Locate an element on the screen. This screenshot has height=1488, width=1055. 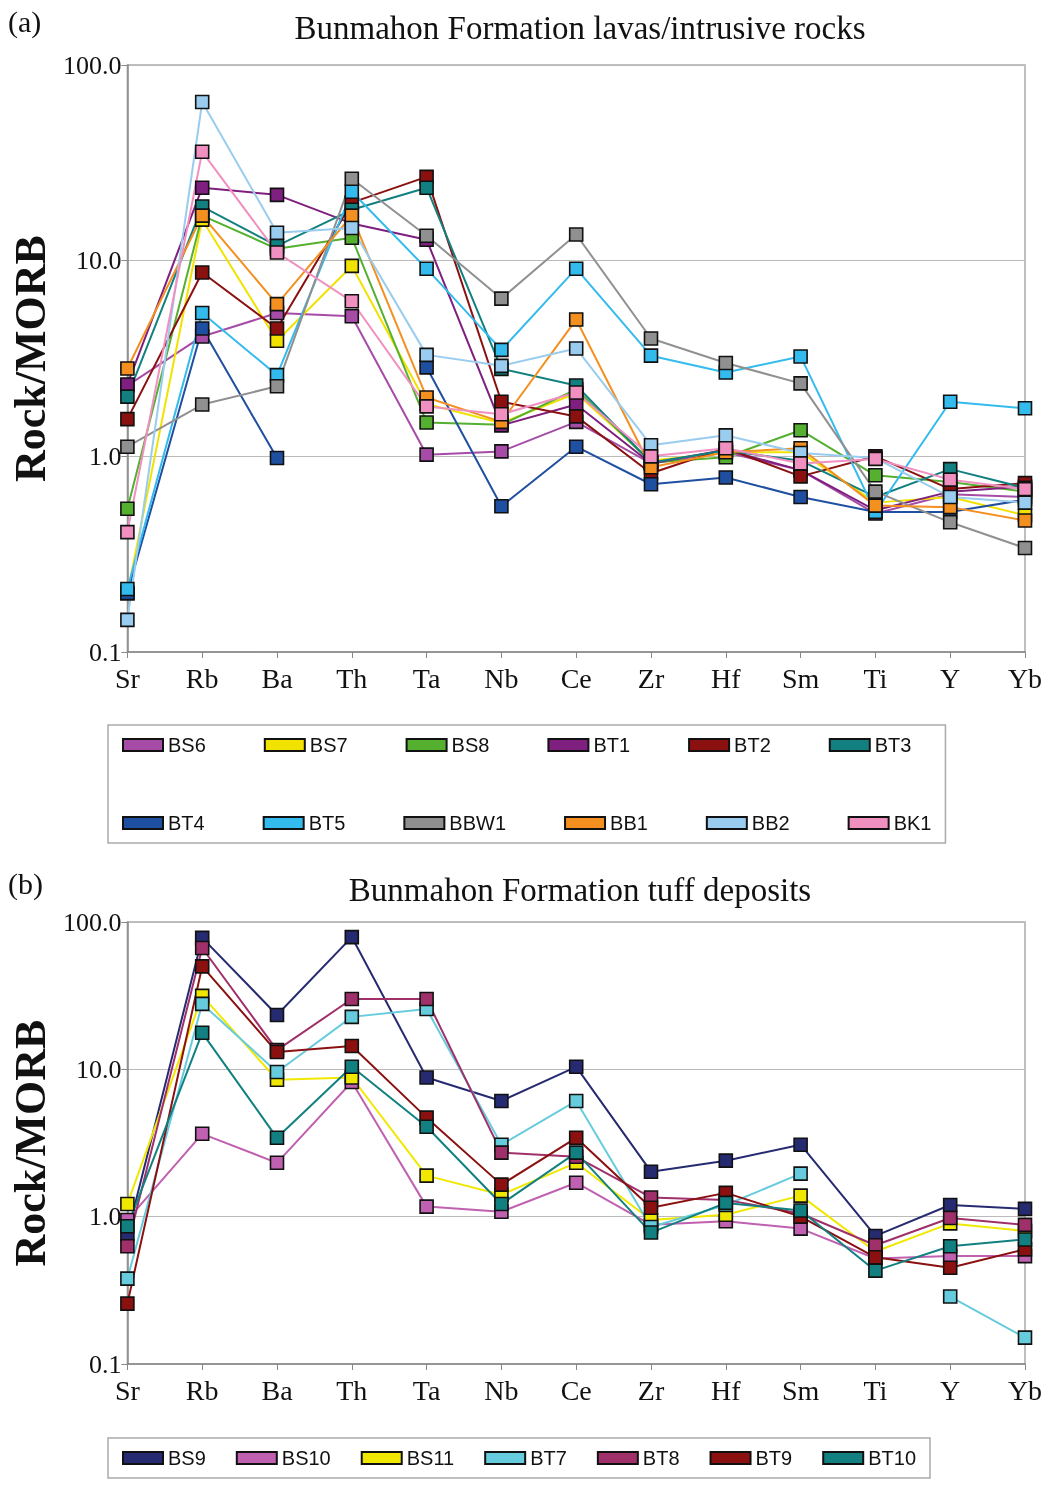
legend-label: BT8 is located at coordinates (661, 1458).